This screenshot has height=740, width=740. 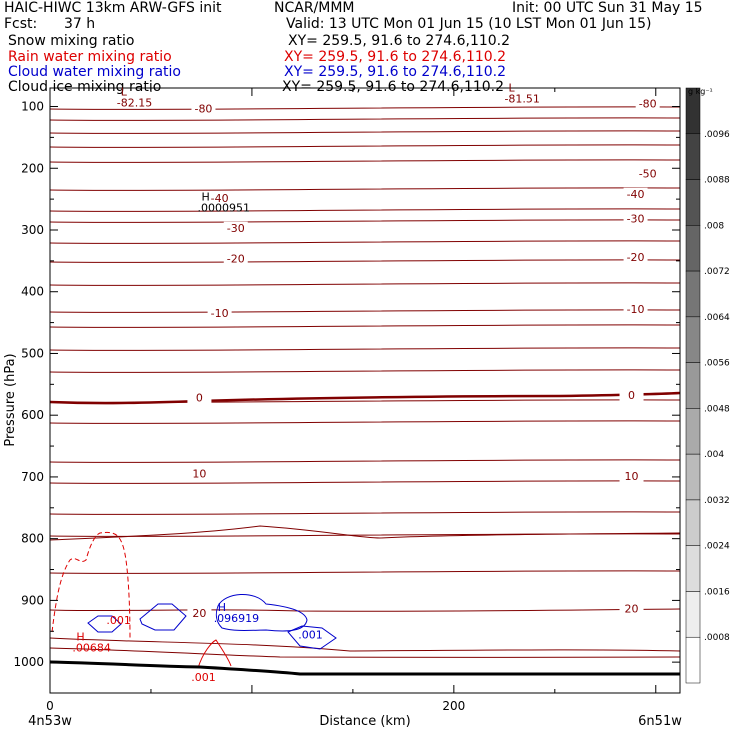 What do you see at coordinates (71, 41) in the screenshot?
I see `field-name-snow: Snow mixing ratio` at bounding box center [71, 41].